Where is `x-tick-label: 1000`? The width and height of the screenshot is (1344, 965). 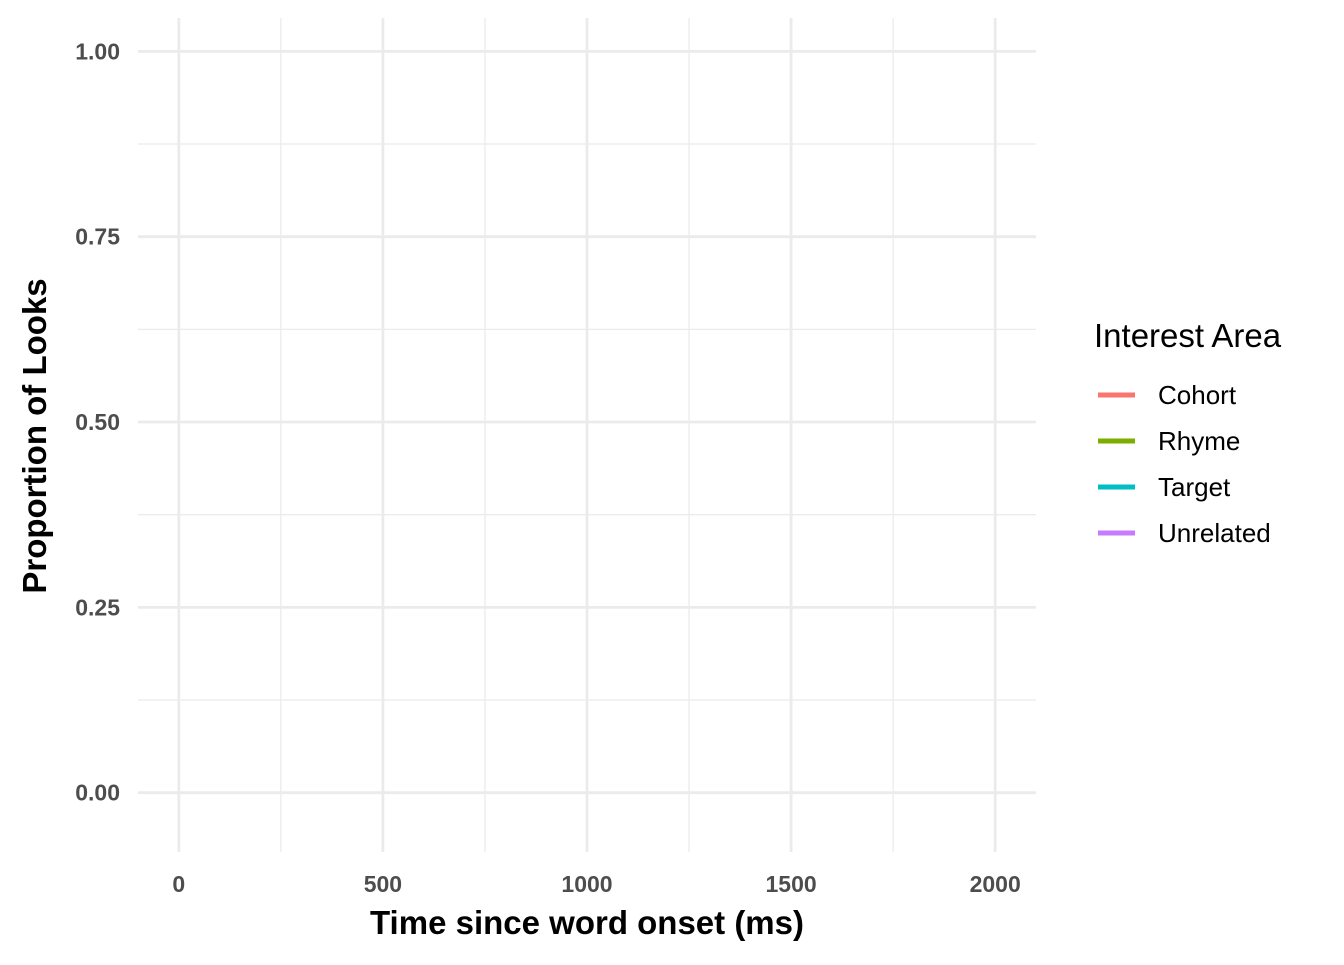 x-tick-label: 1000 is located at coordinates (586, 884).